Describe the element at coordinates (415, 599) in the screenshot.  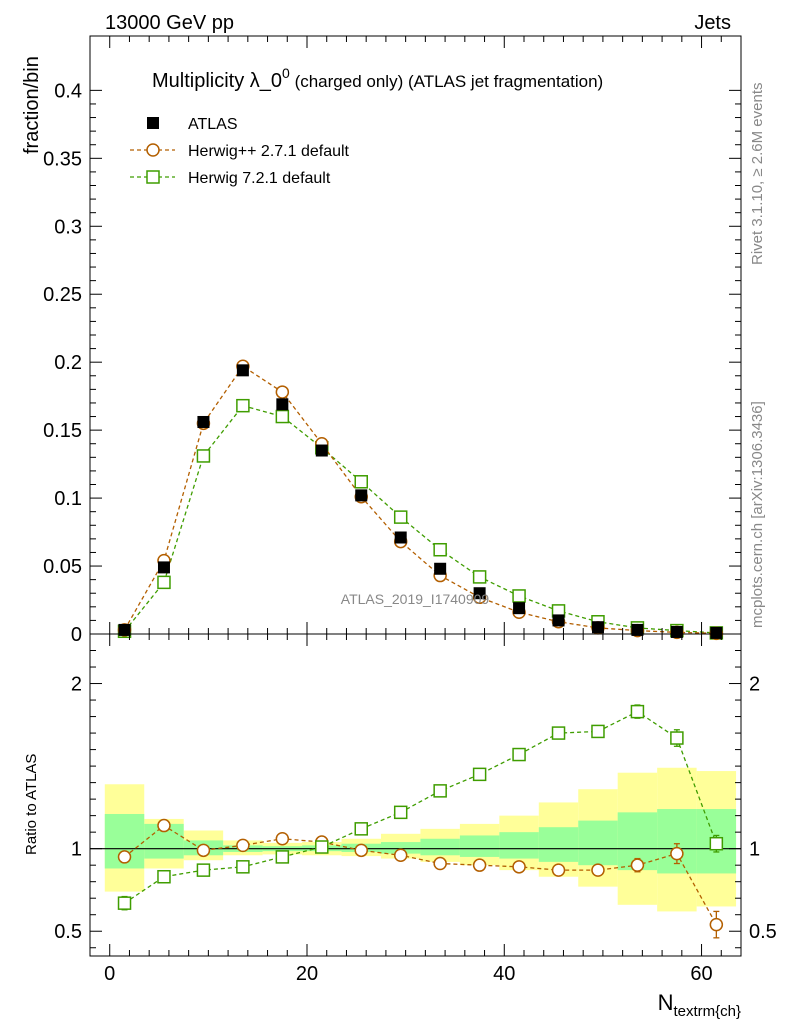
I see `watermark-label: ATLAS_2019_I1740909` at that location.